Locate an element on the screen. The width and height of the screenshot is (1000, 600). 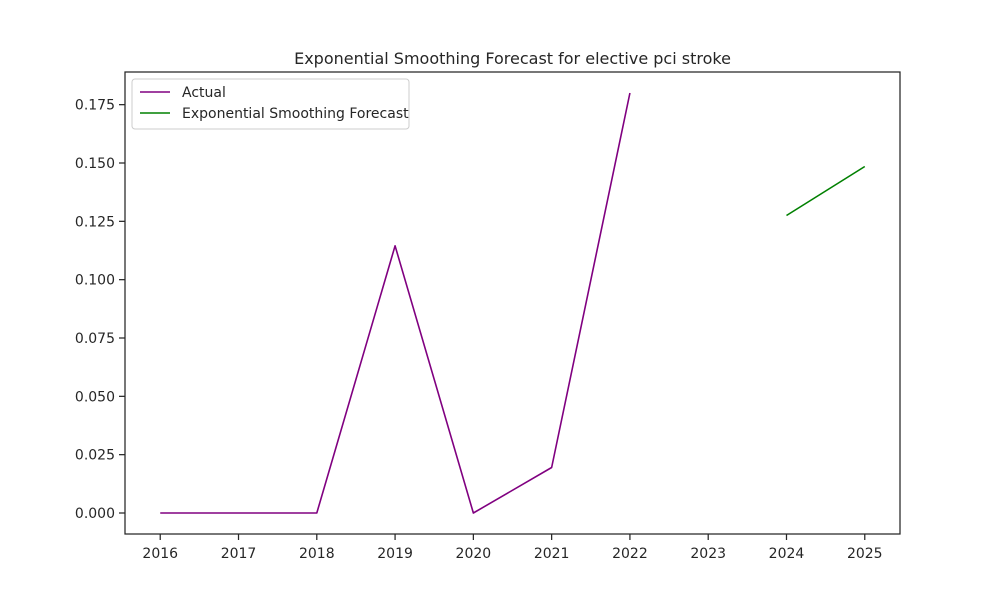
x-axis: 2016 2017 2018 2019 2020 2021 2022 2023 2024 2025 is located at coordinates (512, 548).